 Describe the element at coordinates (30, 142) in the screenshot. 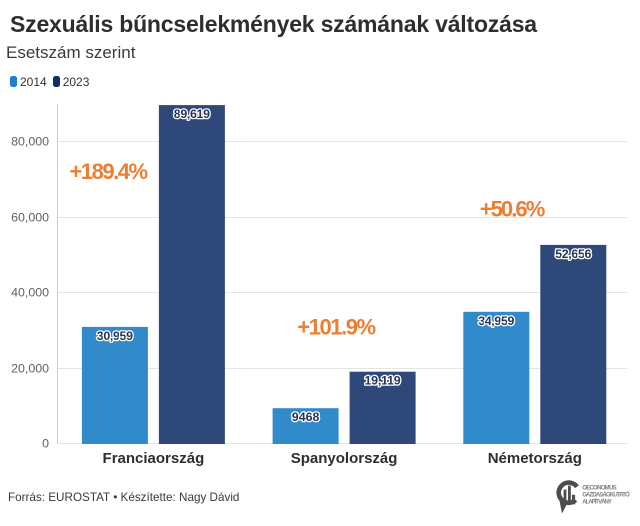

I see `svg-text: 80,000` at that location.